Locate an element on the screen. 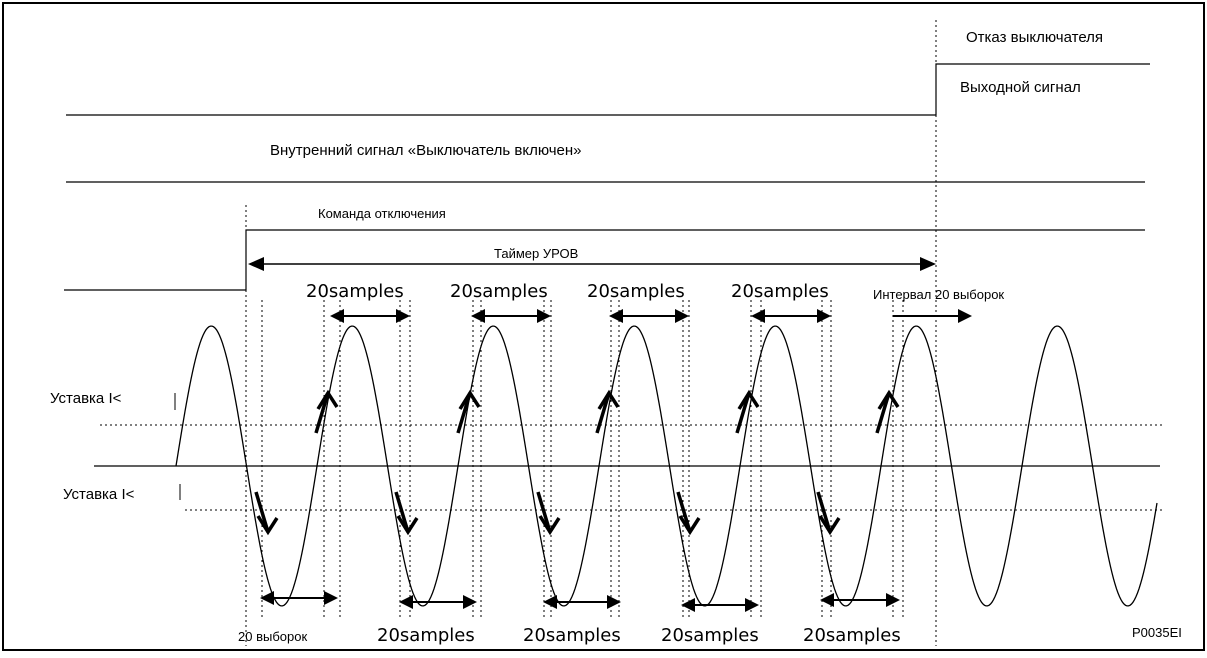  top-single-arrow is located at coordinates (932, 316).